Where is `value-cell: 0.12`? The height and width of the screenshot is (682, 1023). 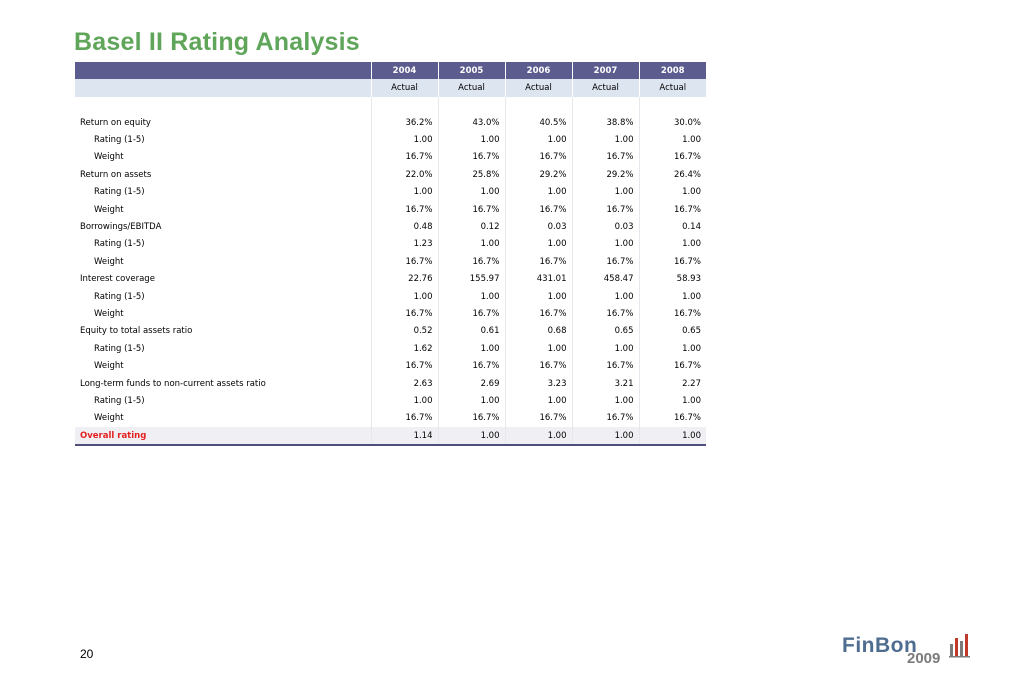 value-cell: 0.12 is located at coordinates (471, 227).